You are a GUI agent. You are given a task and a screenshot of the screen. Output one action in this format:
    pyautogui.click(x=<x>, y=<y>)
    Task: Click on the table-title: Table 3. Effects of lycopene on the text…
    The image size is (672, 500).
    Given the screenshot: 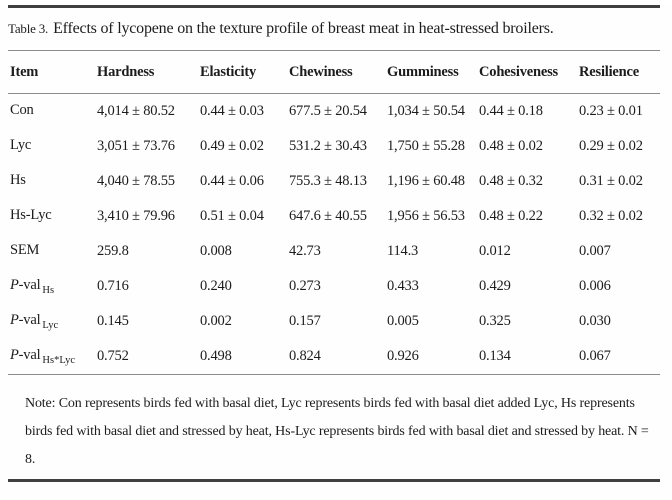 What is the action you would take?
    pyautogui.click(x=337, y=29)
    